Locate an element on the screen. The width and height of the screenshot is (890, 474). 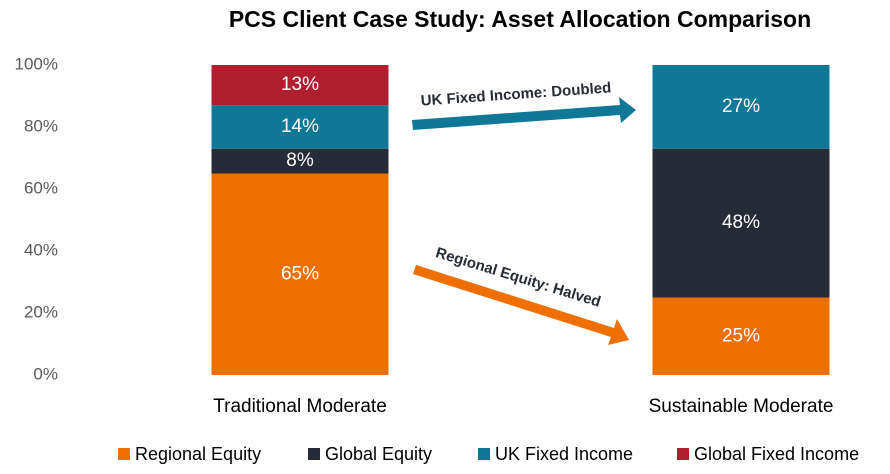
value-label: 14% is located at coordinates (300, 126).